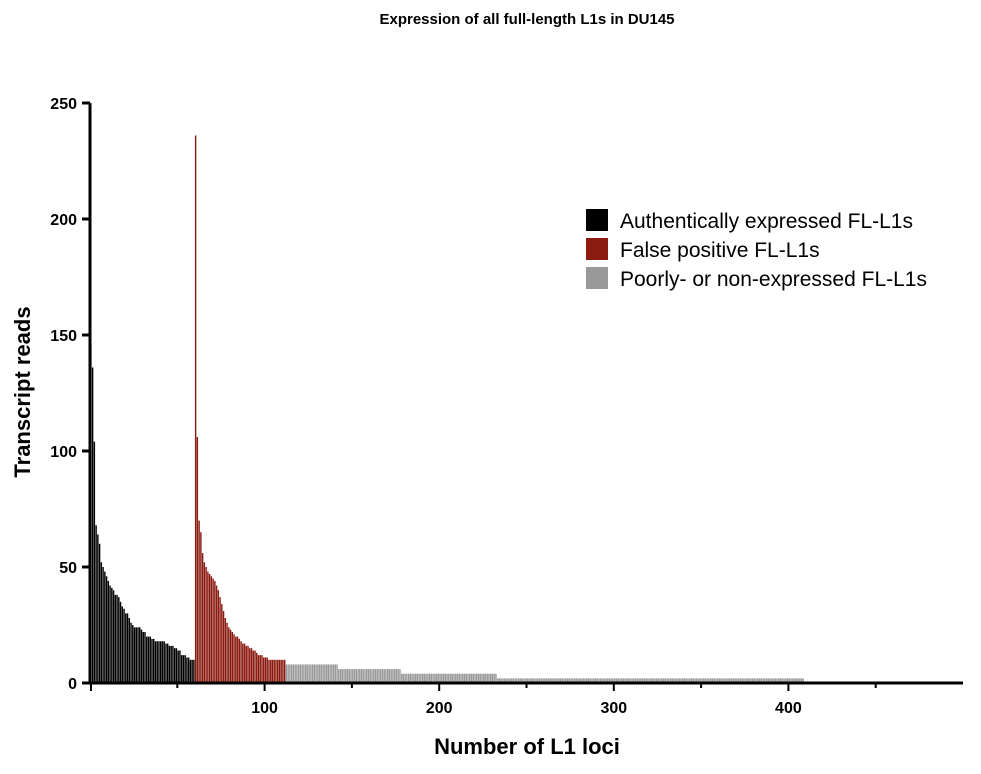 This screenshot has width=981, height=774. I want to click on x-tick-label-200: 200, so click(439, 708).